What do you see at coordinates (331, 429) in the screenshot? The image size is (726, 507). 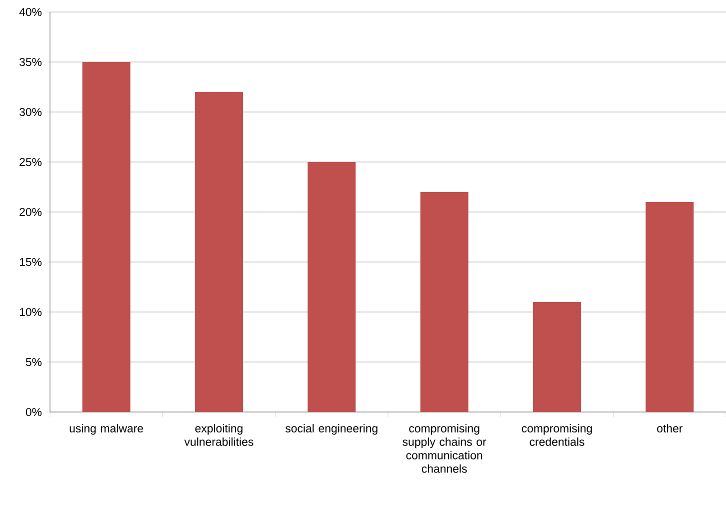 I see `x-tick-label: social engineering` at bounding box center [331, 429].